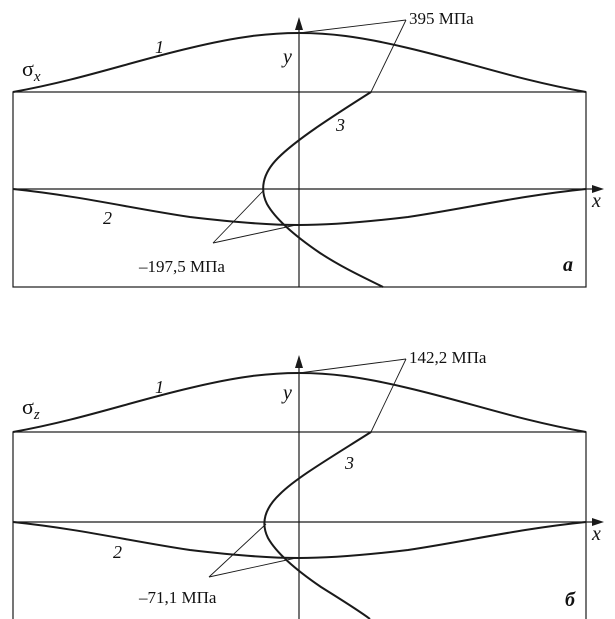 Image resolution: width=615 pixels, height=619 pixels. What do you see at coordinates (568, 265) in the screenshot?
I see `panel-a-letter: a` at bounding box center [568, 265].